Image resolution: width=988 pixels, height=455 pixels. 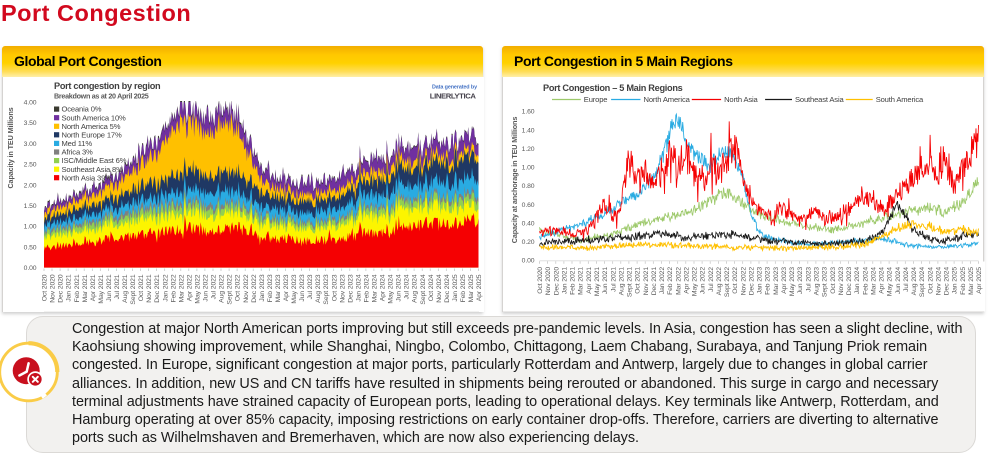 I want to click on svg-text: 0.60, so click(x=528, y=204).